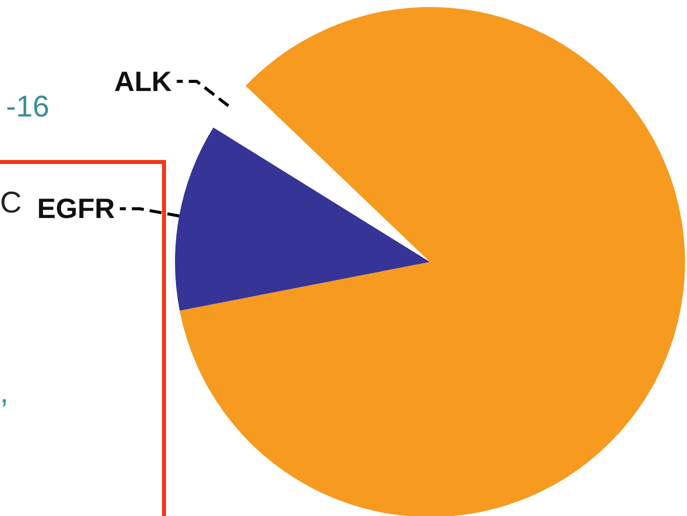 This screenshot has height=516, width=687. What do you see at coordinates (11, 203) in the screenshot?
I see `text: C` at bounding box center [11, 203].